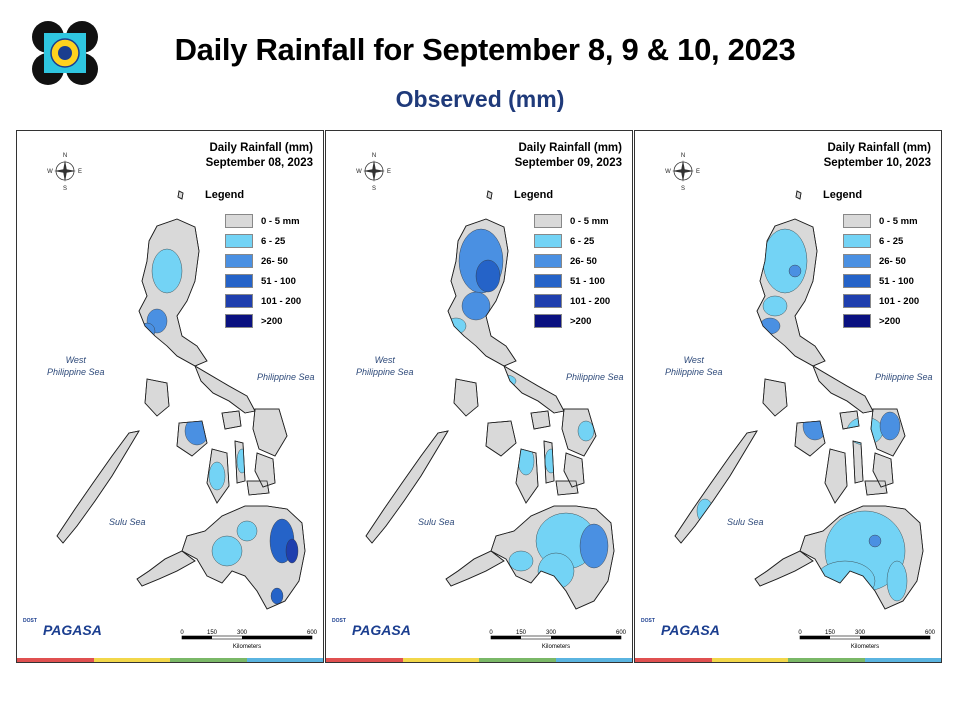 The image size is (960, 720). What do you see at coordinates (899, 301) in the screenshot?
I see `legend-label: 101 - 200` at bounding box center [899, 301].